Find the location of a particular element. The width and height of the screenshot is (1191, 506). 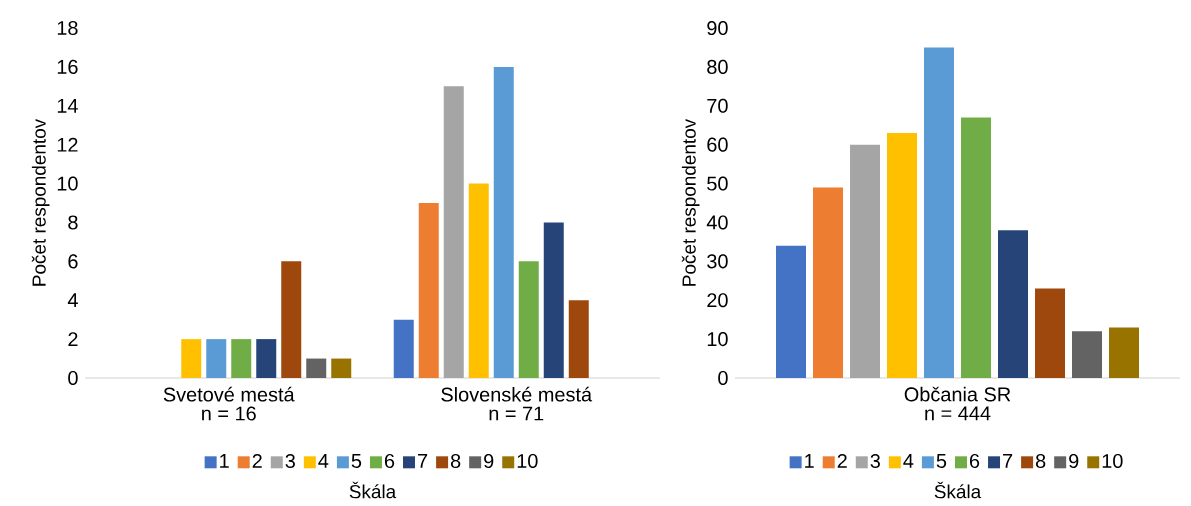

text: n = 16 is located at coordinates (229, 413).